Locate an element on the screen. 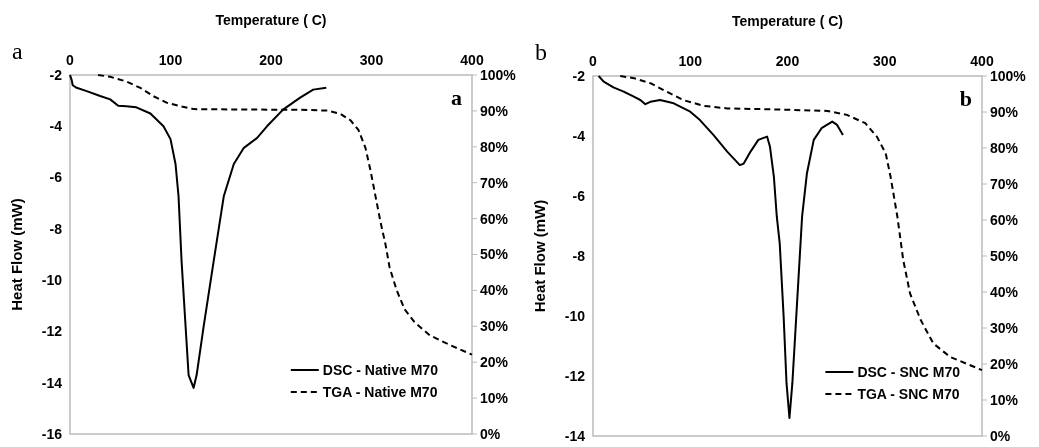  legend-label: DSC - Native M70 is located at coordinates (380, 369).